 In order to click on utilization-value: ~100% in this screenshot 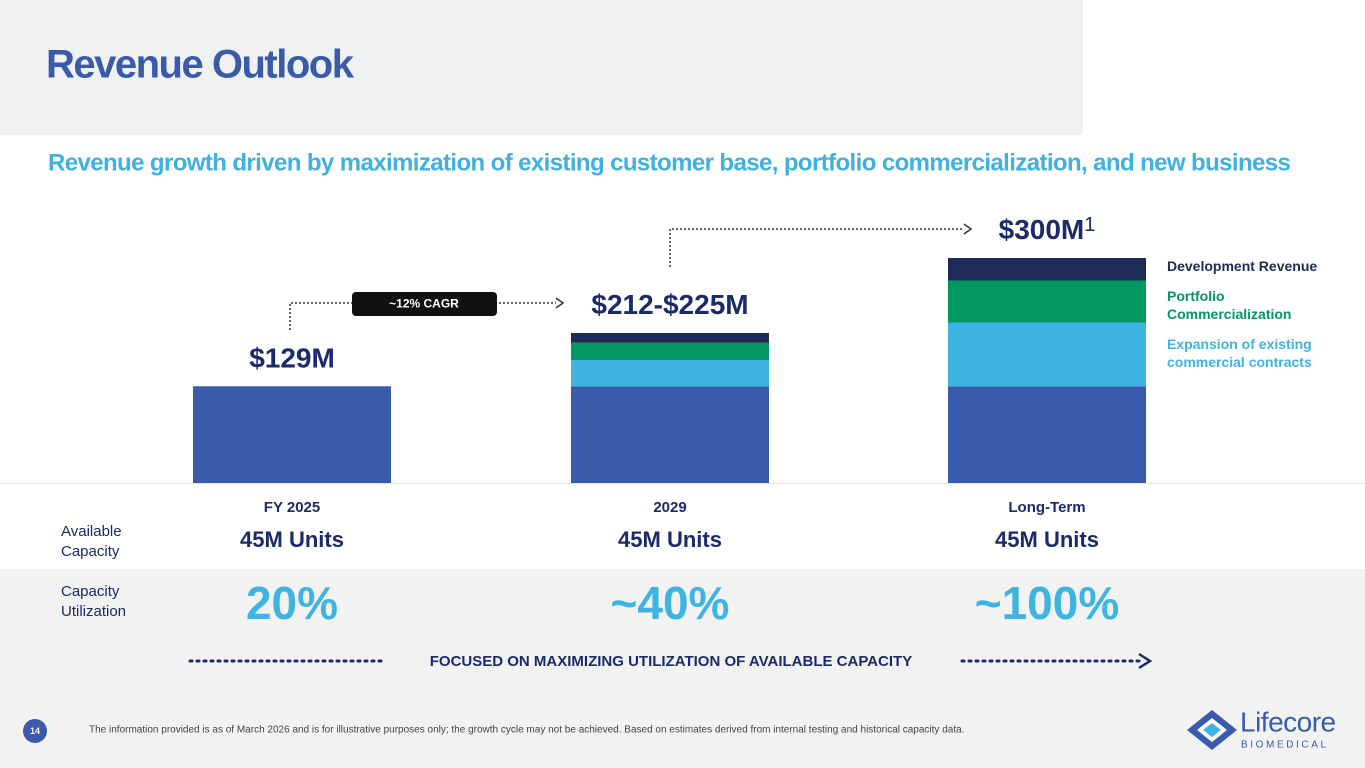, I will do `click(1047, 603)`.